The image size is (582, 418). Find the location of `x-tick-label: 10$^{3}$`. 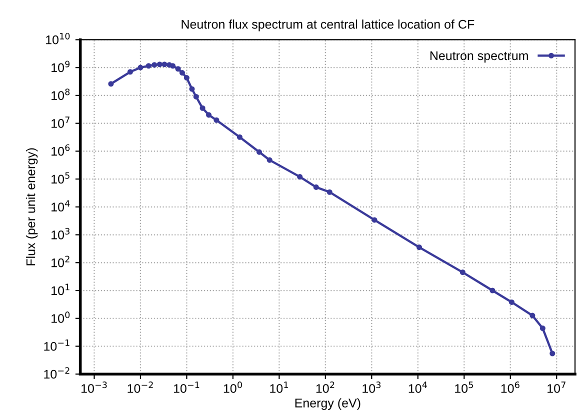

x-tick-label: 10$^{3}$ is located at coordinates (371, 387).